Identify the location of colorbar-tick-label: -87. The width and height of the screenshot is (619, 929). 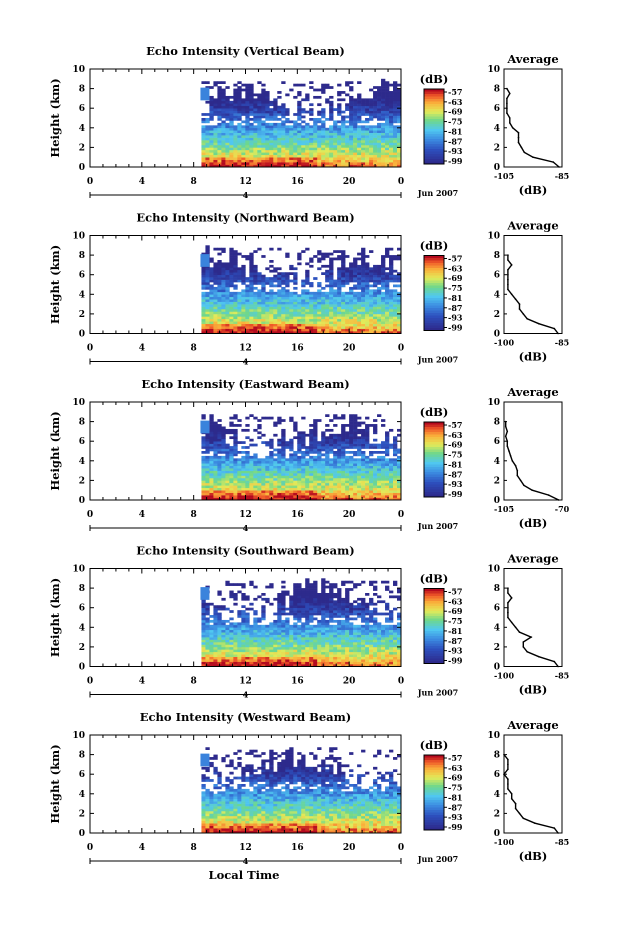
(455, 807).